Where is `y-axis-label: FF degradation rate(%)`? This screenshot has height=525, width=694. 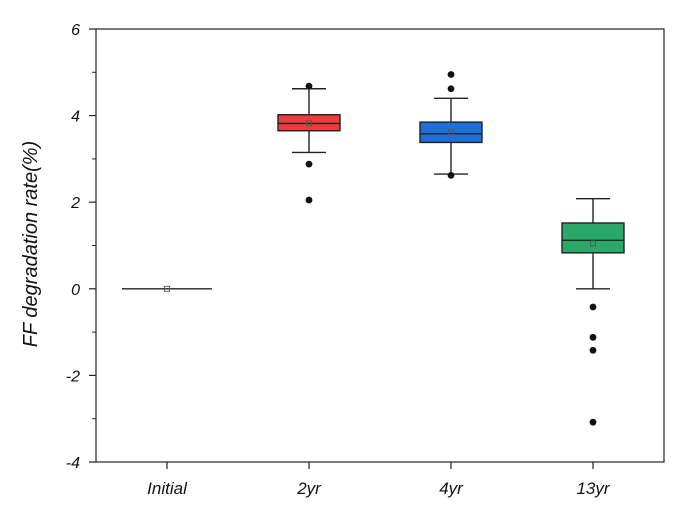
y-axis-label: FF degradation rate(%) is located at coordinates (31, 244).